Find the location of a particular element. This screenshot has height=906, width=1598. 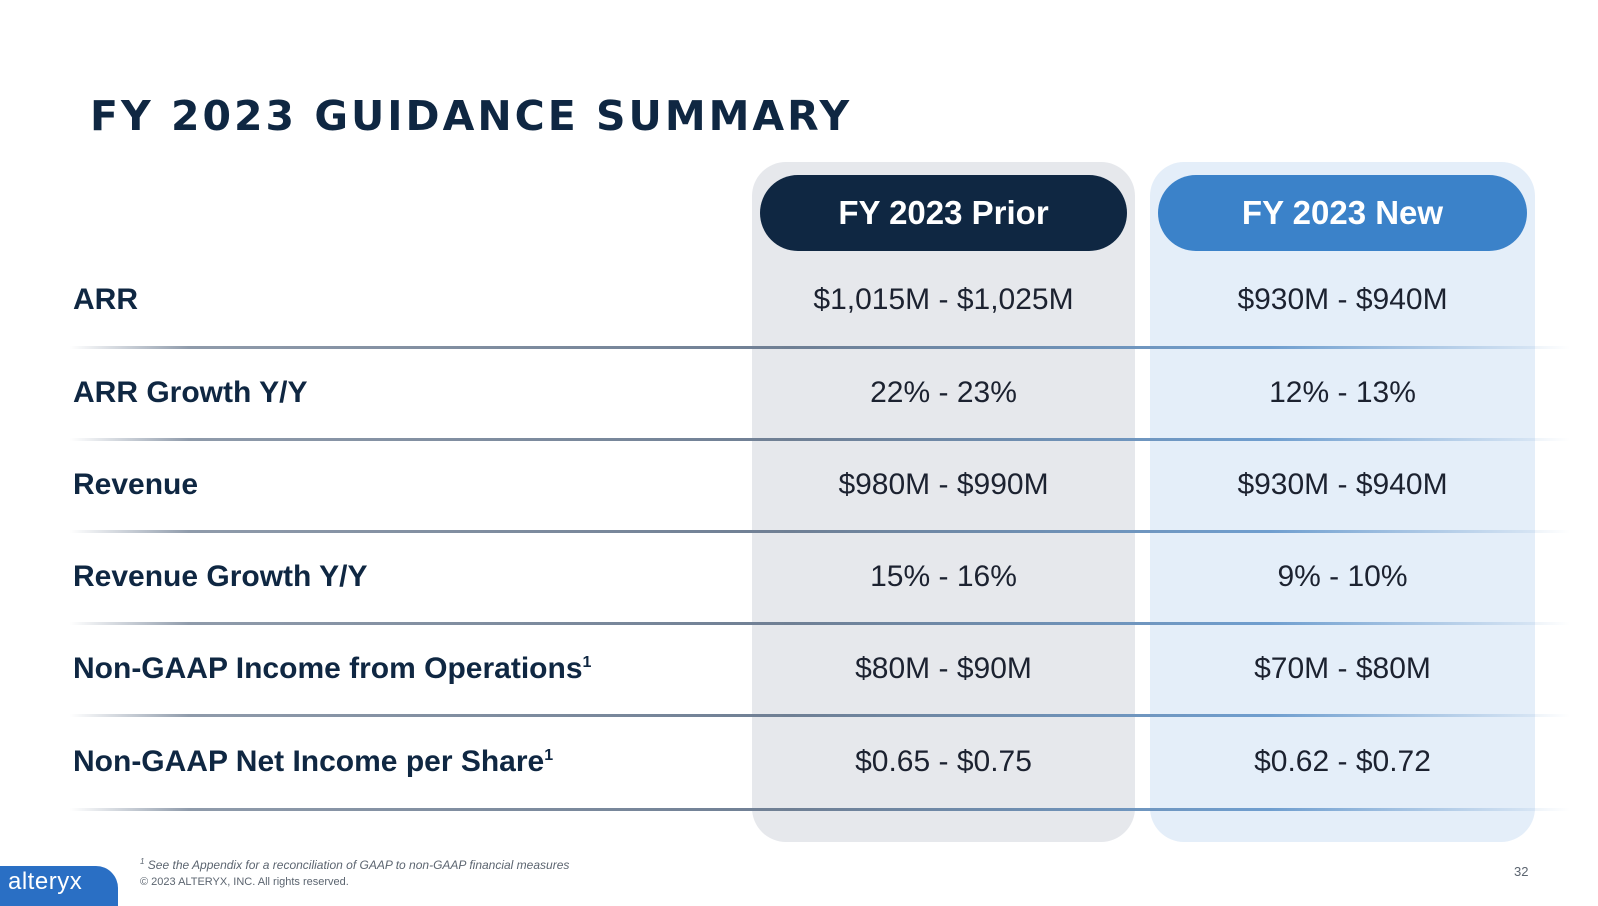

prior-value-arr: $1,015M - $1,025M is located at coordinates (943, 299).